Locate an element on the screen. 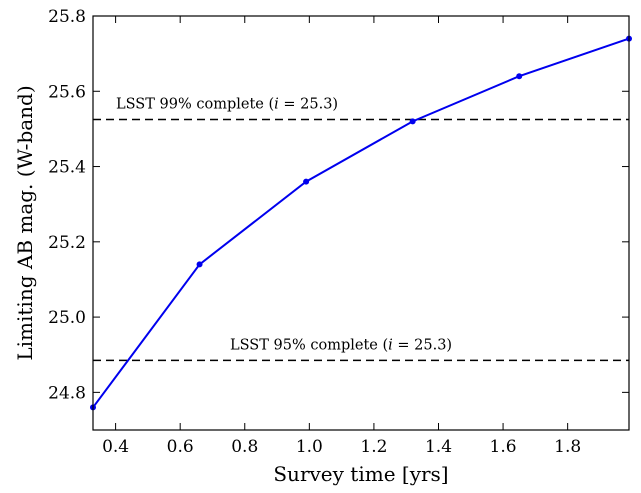 Image resolution: width=641 pixels, height=493 pixels. x-tick-label: 1.8 is located at coordinates (567, 447).